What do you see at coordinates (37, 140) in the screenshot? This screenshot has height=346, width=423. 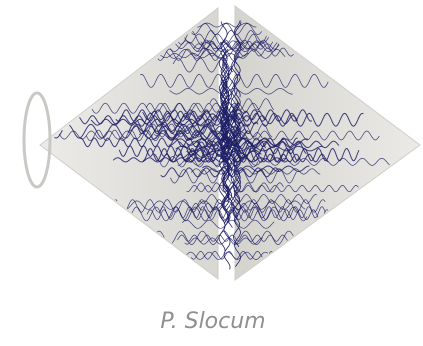 I see `ring` at bounding box center [37, 140].